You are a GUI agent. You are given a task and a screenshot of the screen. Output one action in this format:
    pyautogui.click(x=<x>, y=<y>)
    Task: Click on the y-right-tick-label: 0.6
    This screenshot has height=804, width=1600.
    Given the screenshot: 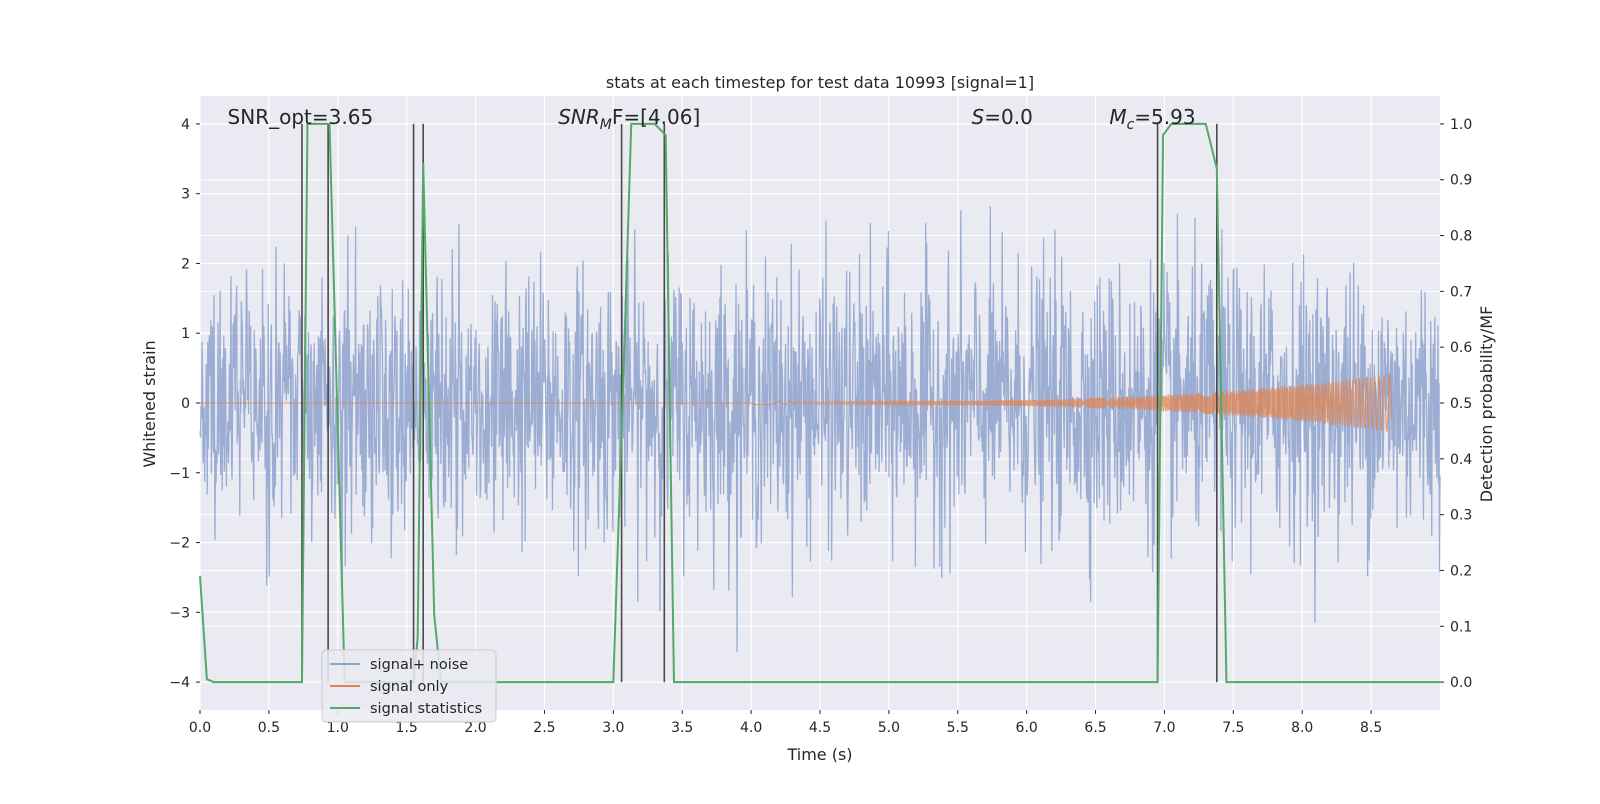 What is the action you would take?
    pyautogui.click(x=1461, y=348)
    